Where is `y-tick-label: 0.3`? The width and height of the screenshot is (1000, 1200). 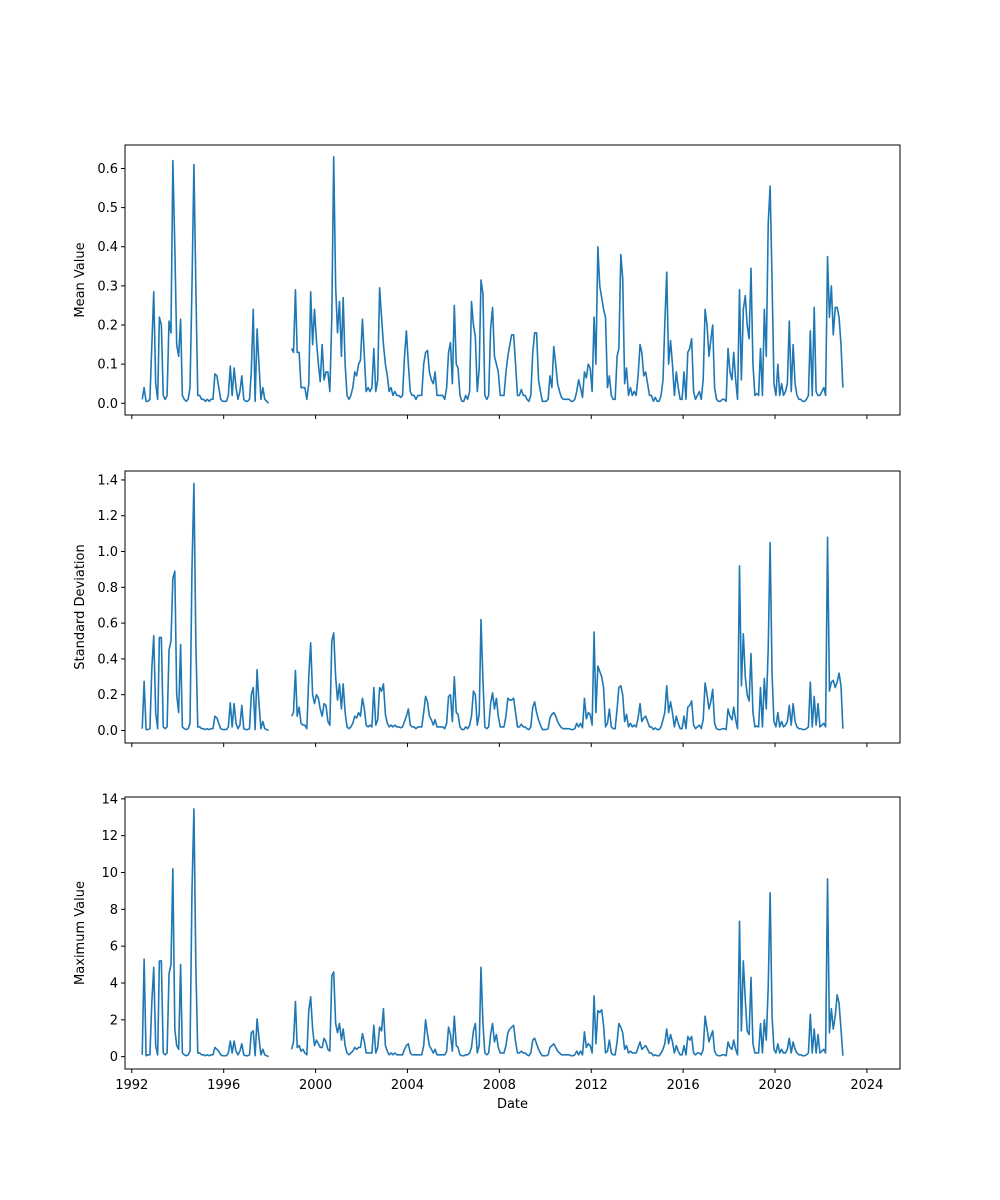
y-tick-label: 0.3 is located at coordinates (107, 286).